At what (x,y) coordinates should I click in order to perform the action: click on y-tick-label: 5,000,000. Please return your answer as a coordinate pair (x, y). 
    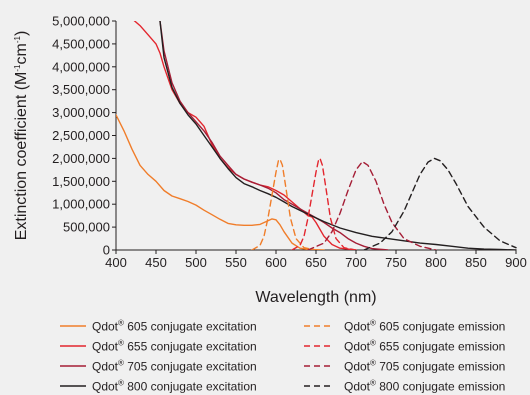
    Looking at the image, I should click on (81, 21).